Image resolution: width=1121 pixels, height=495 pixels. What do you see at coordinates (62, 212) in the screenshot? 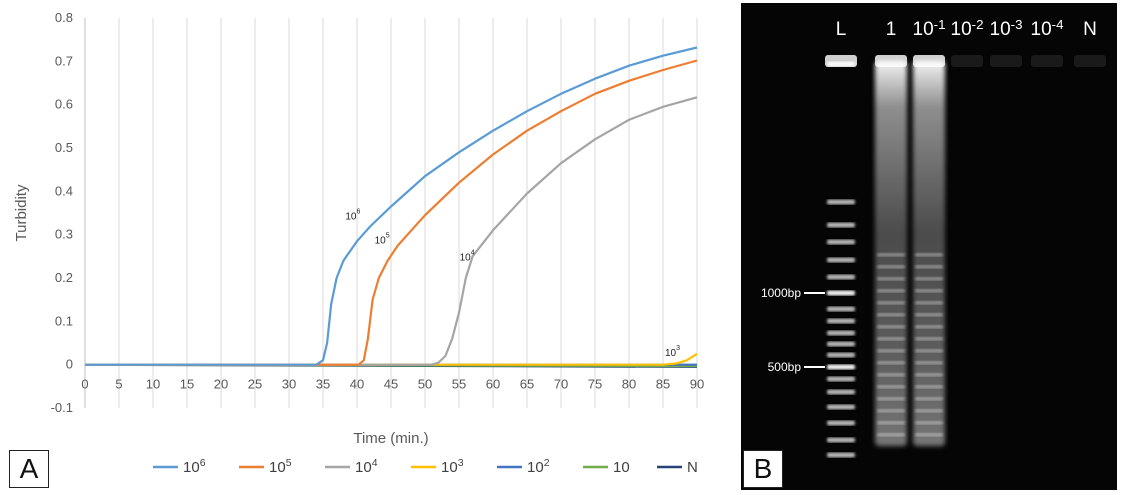
I see `y-tick-labels: -0.1 0 0.1 0.2 0.3 0.4 0.5 0.6 0.7 0.8` at bounding box center [62, 212].